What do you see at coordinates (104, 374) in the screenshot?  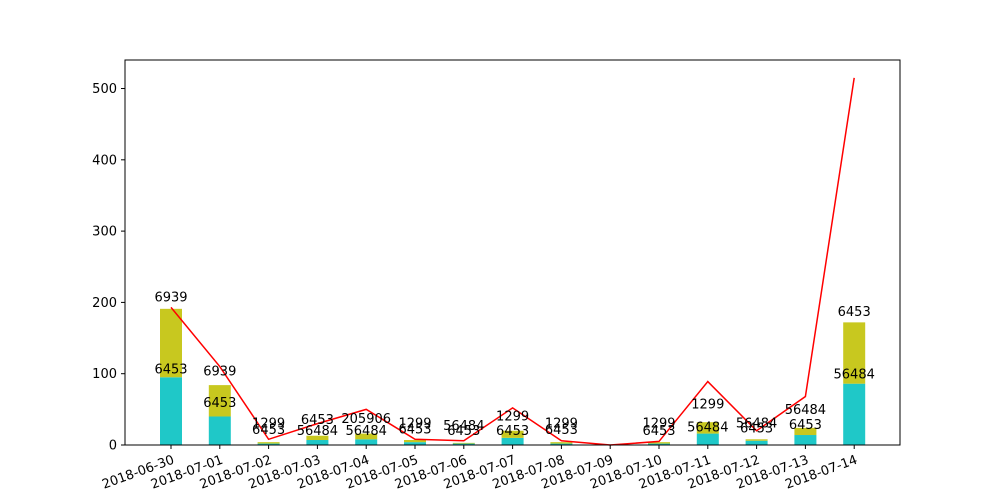 I see `y-tick-label: 100` at bounding box center [104, 374].